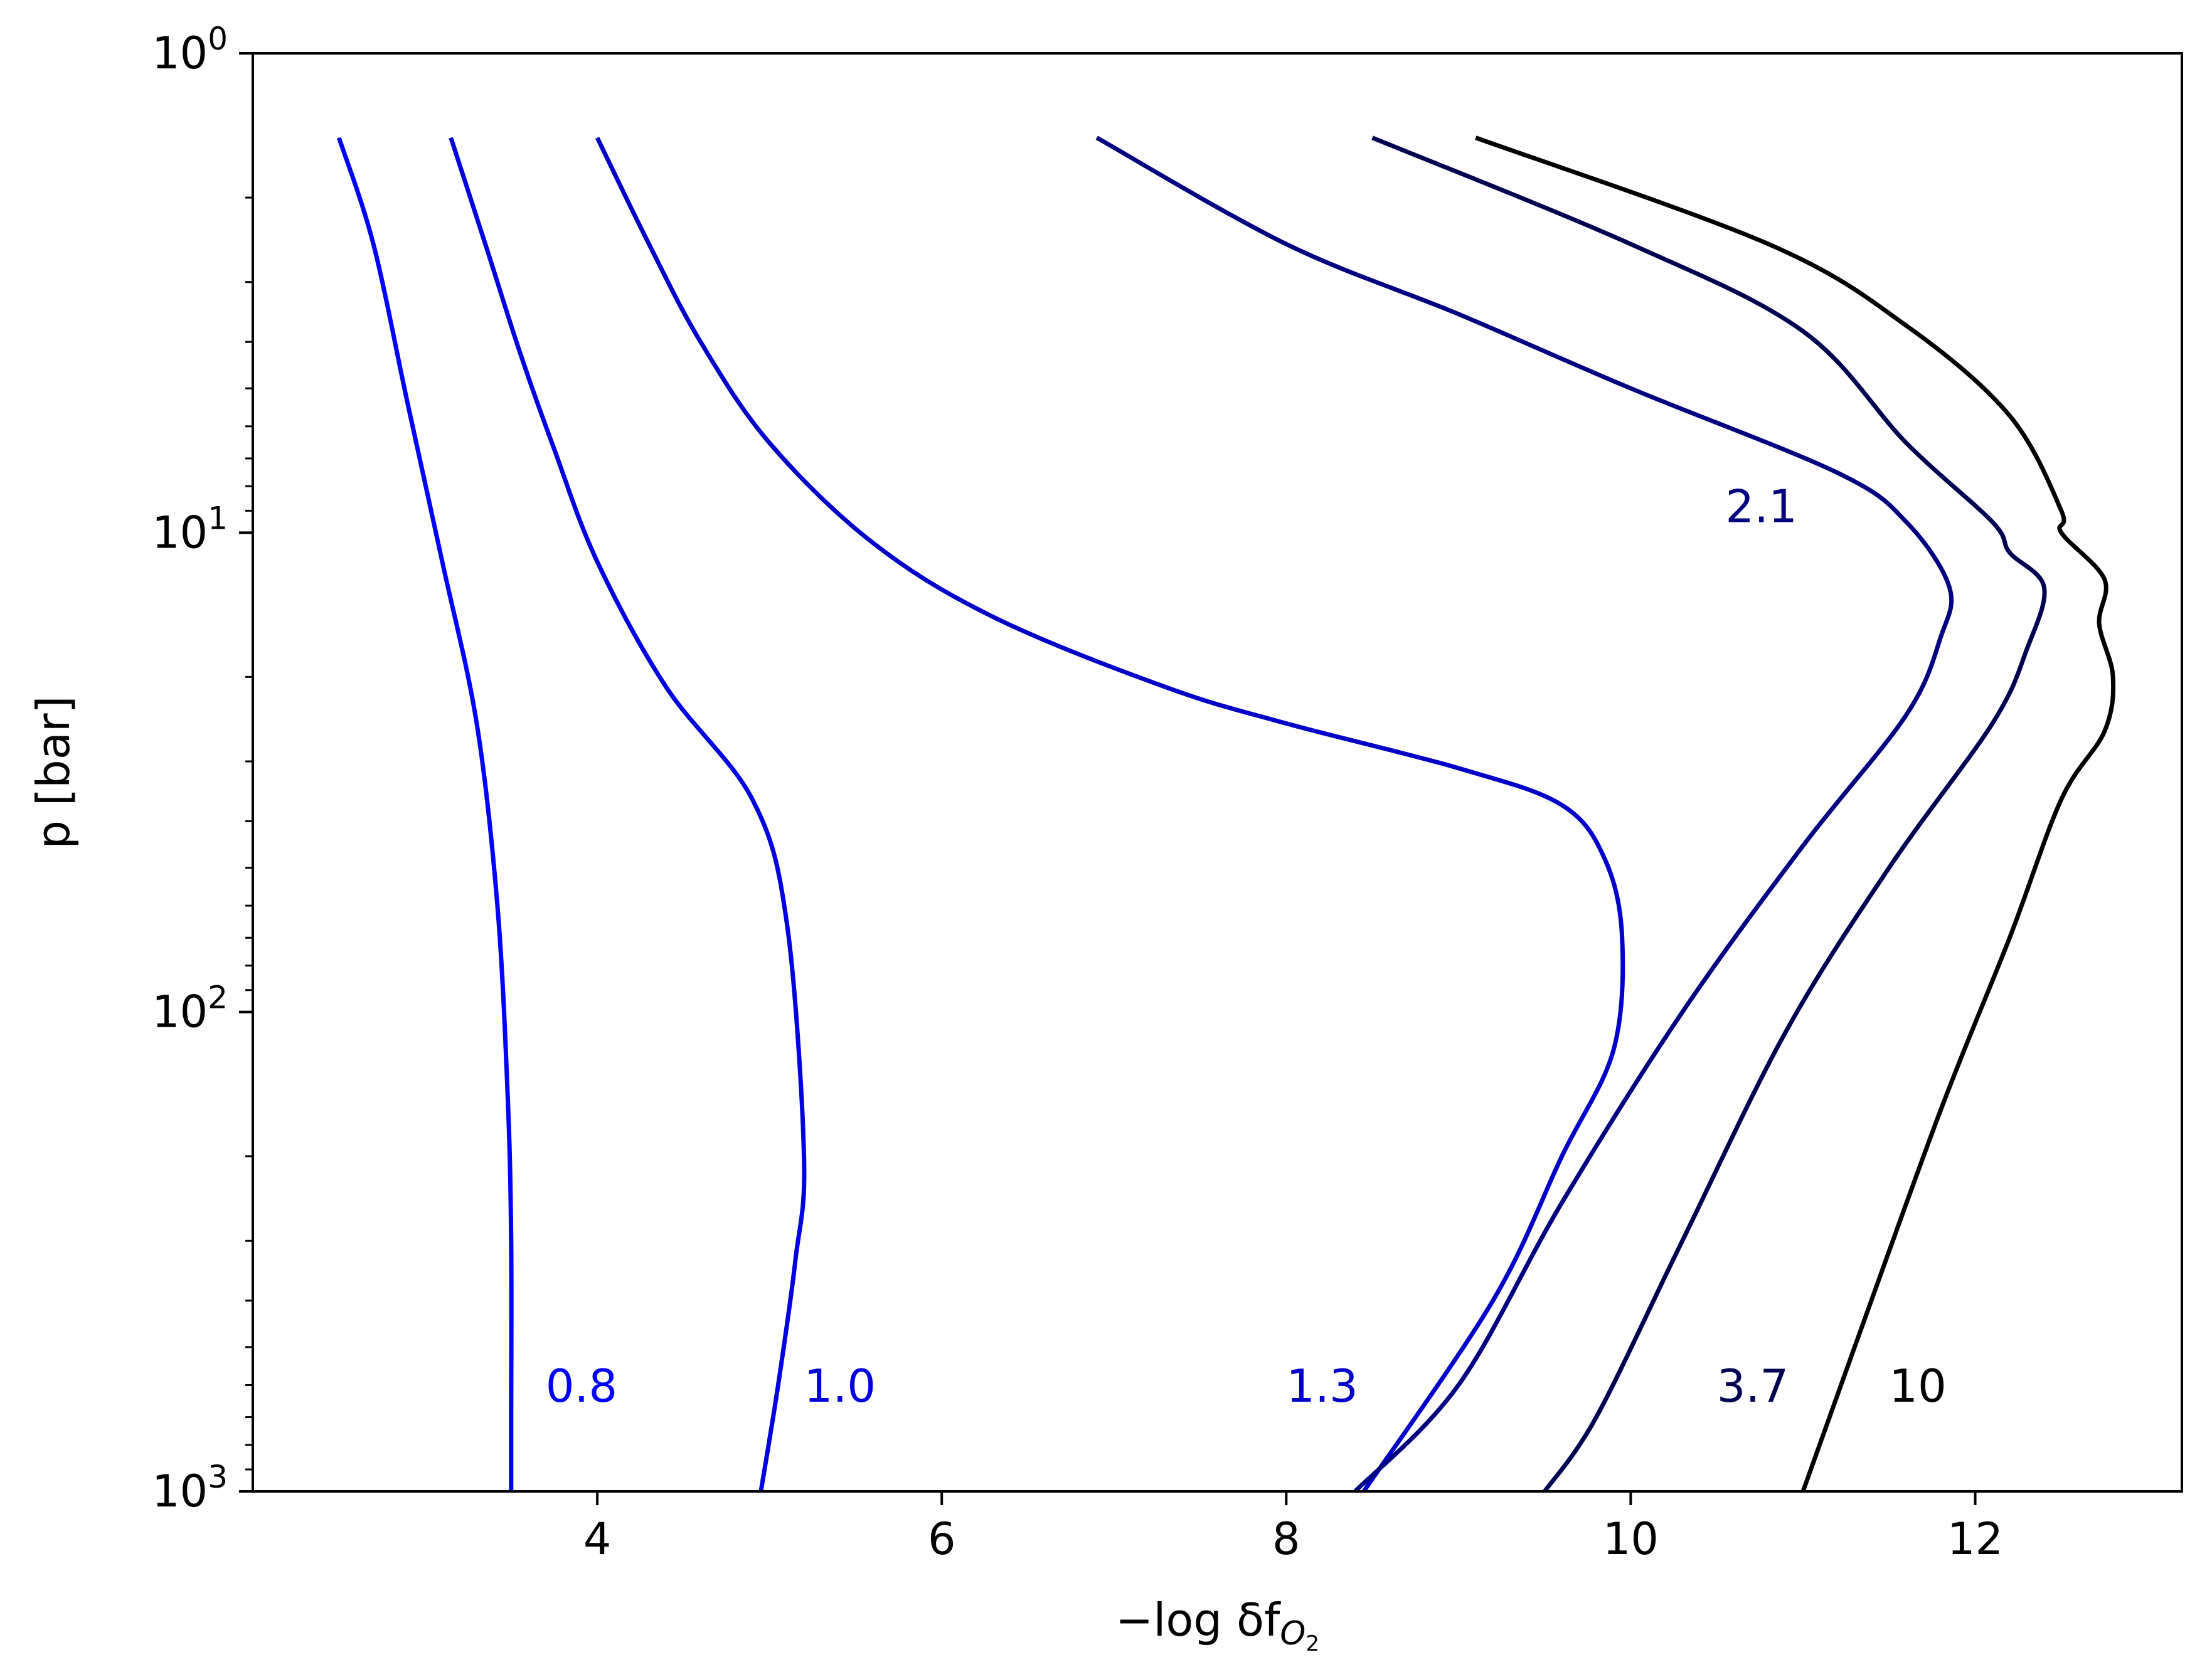  I want to click on series-label-0: 0.8, so click(582, 1386).